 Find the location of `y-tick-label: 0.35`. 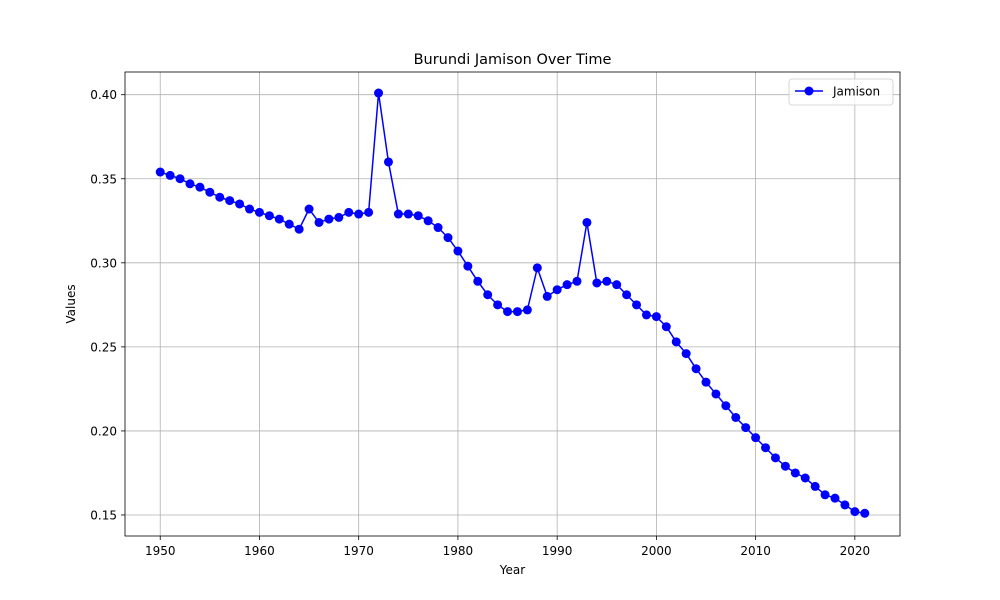

y-tick-label: 0.35 is located at coordinates (103, 179).